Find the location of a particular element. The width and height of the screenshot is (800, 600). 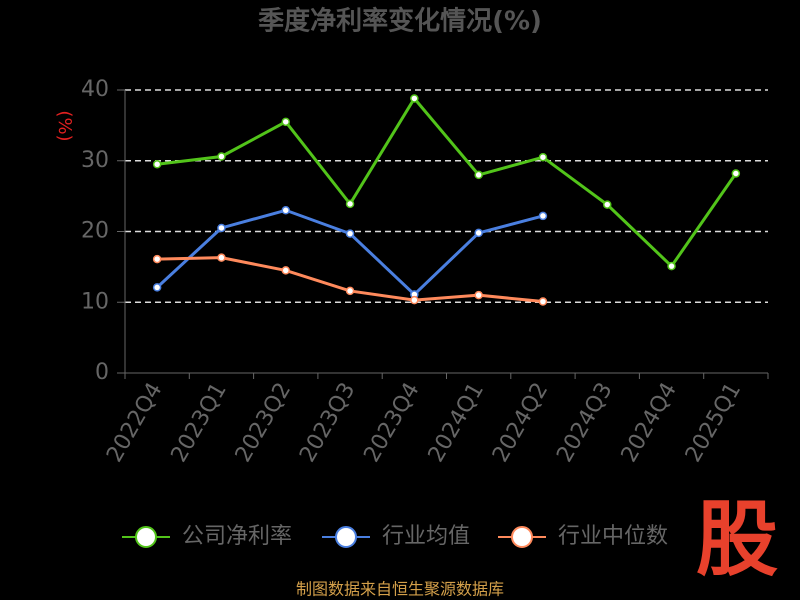

x-tick-label: 2023Q2 is located at coordinates (263, 423).